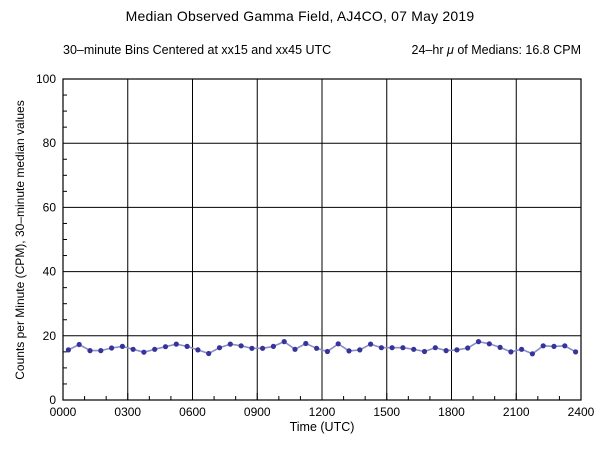 This screenshot has width=600, height=459. What do you see at coordinates (127, 412) in the screenshot?
I see `x-tick-label: 0300` at bounding box center [127, 412].